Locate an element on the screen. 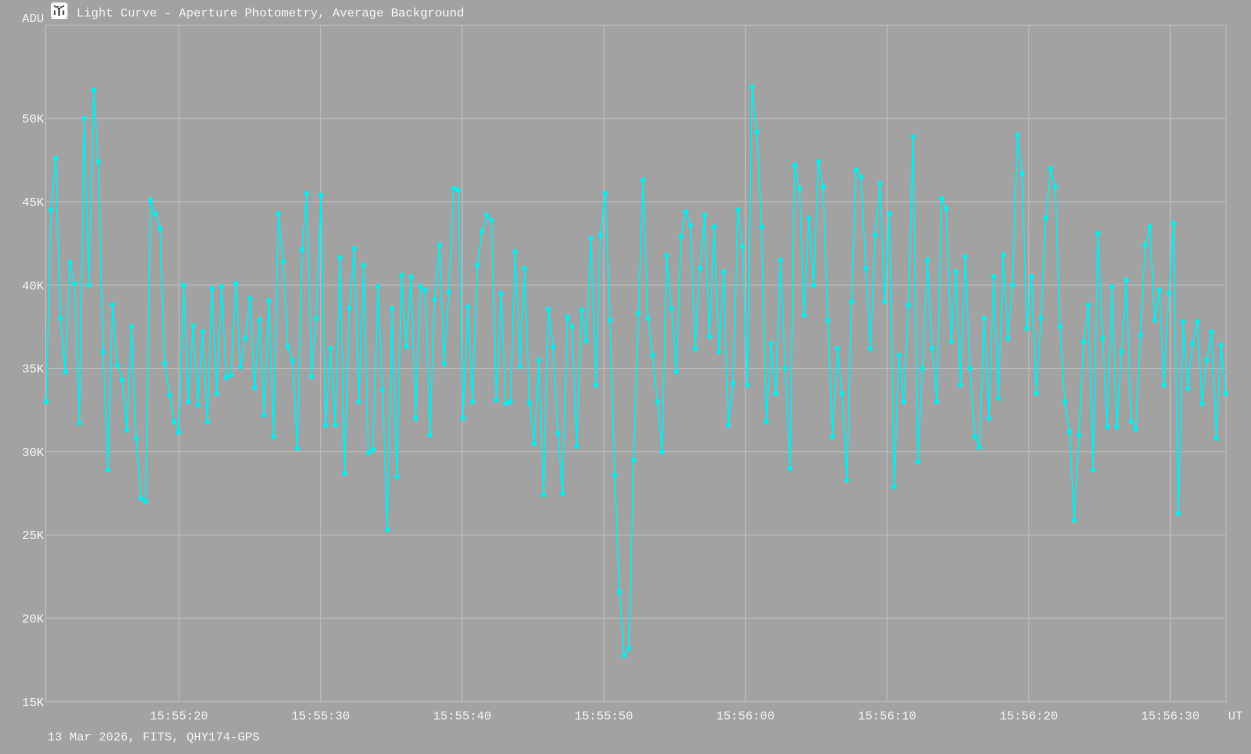 The width and height of the screenshot is (1251, 754). svg-text: 40K is located at coordinates (33, 286).